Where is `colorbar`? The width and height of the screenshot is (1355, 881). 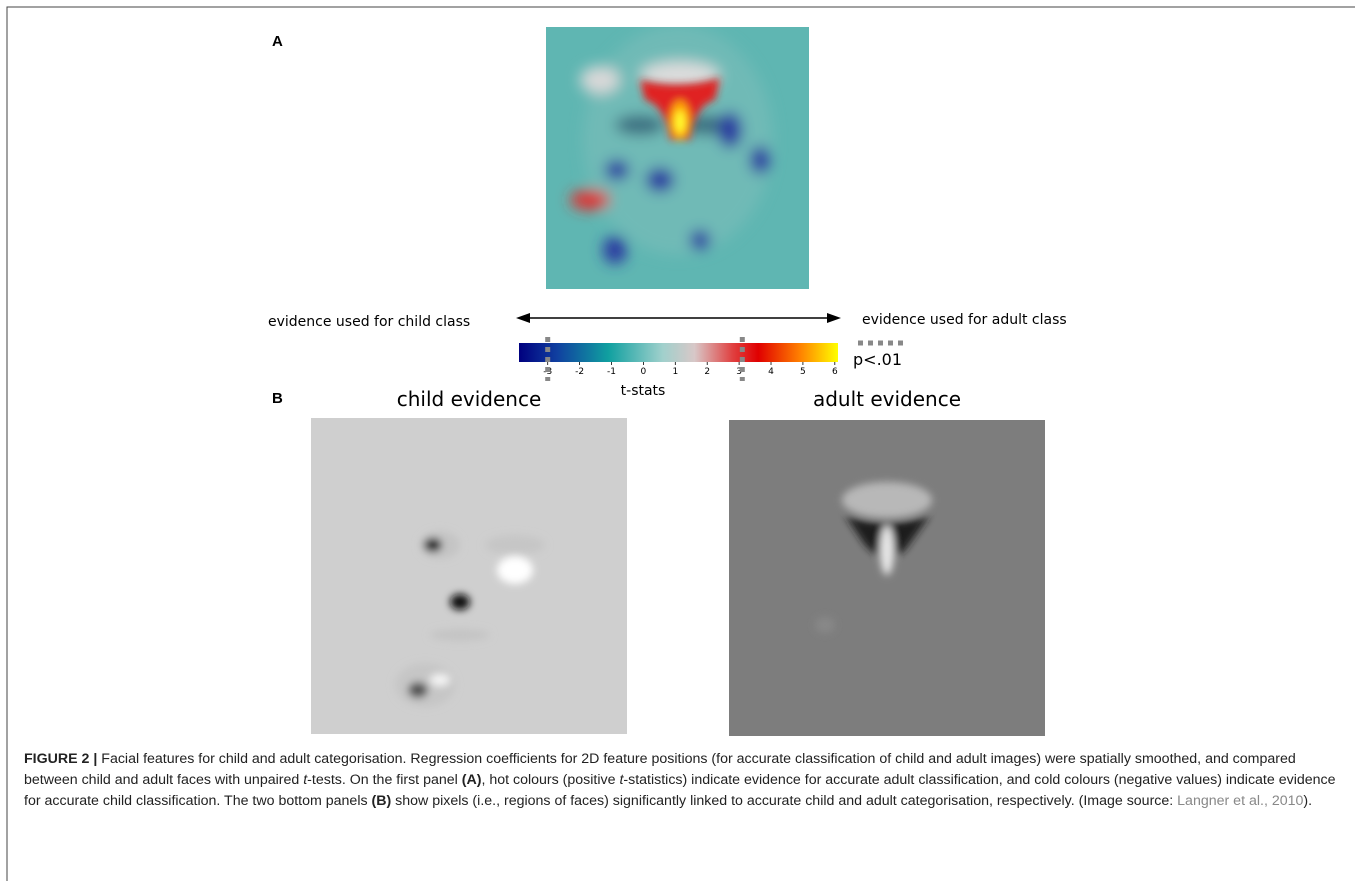
colorbar is located at coordinates (678, 352).